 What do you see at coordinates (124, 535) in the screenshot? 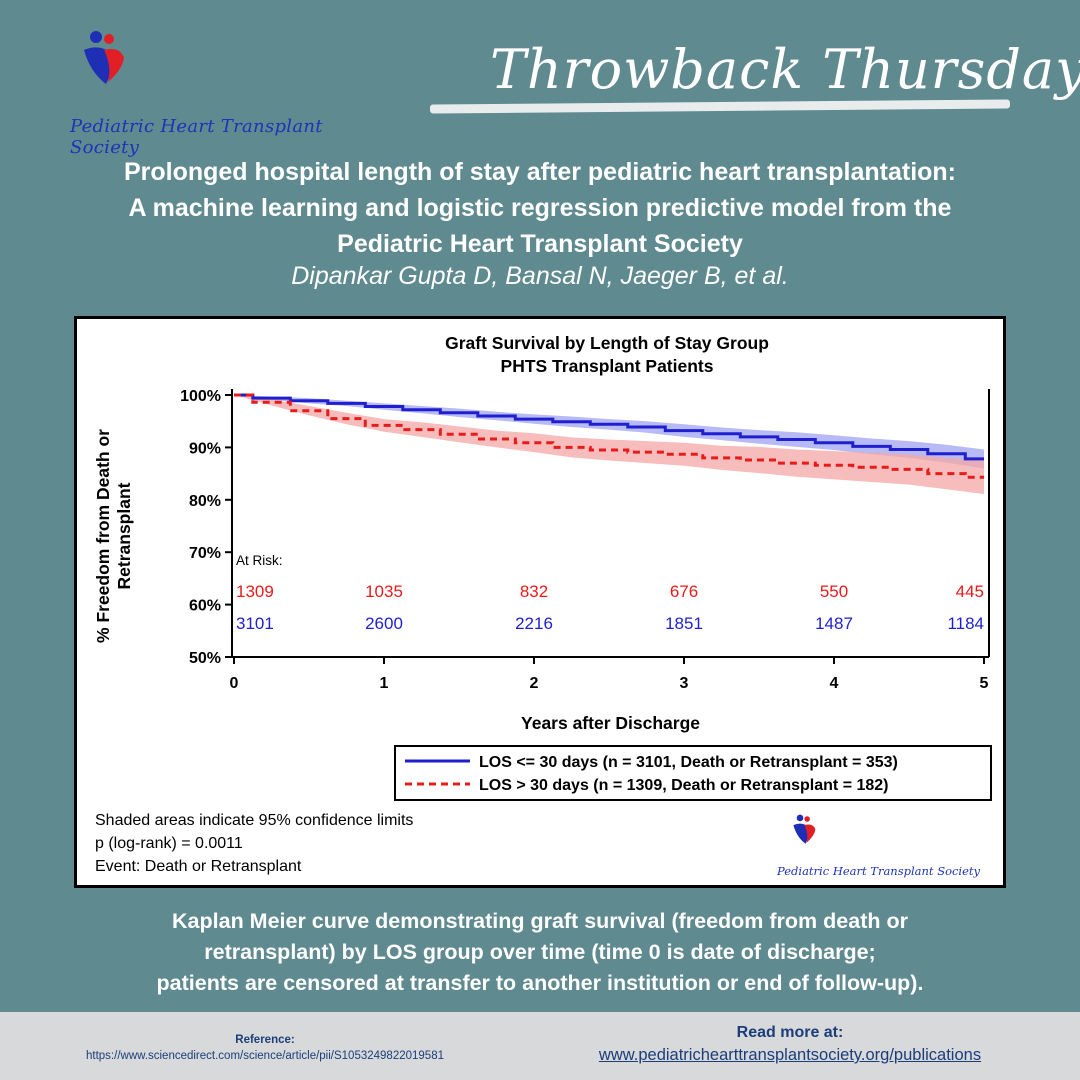
I see `y-axis-label-line: Retransplant` at bounding box center [124, 535].